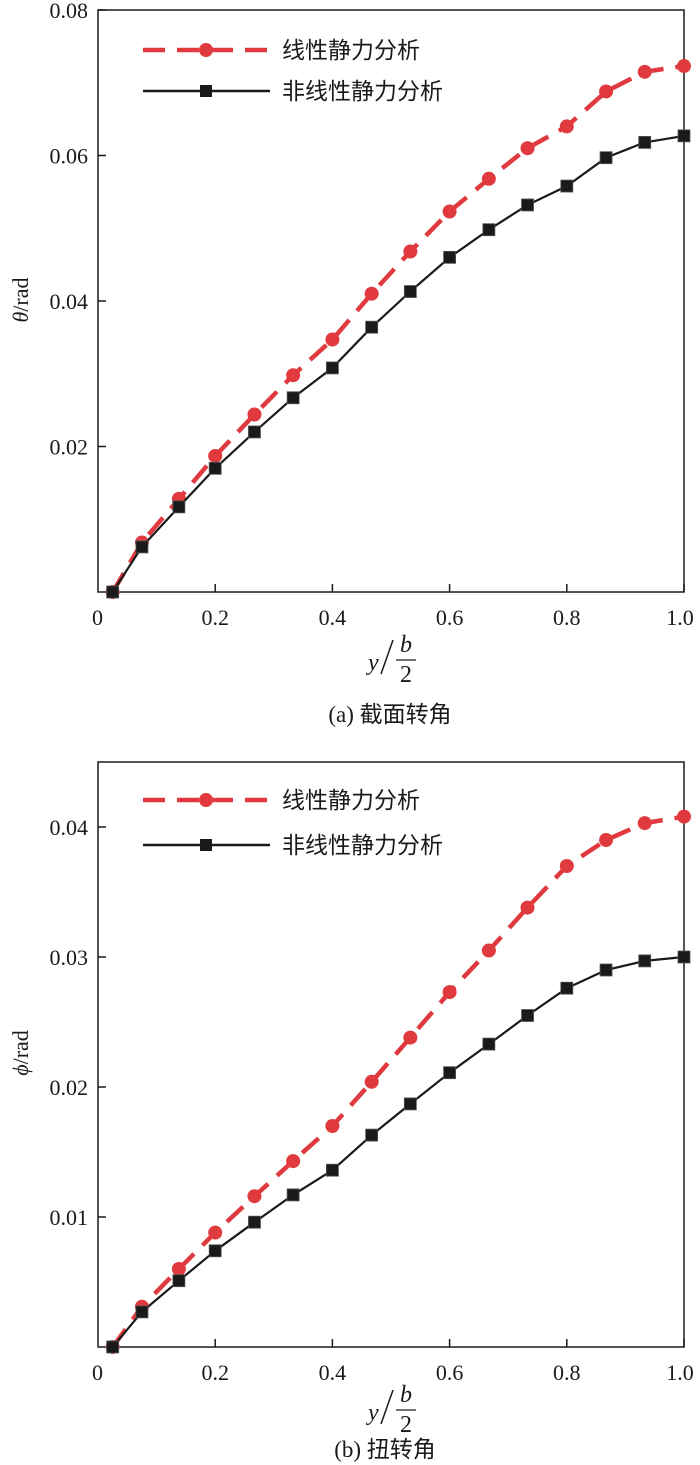 This screenshot has height=1465, width=700. I want to click on legend: 线性静力分析 非线性静力分析, so click(293, 71).